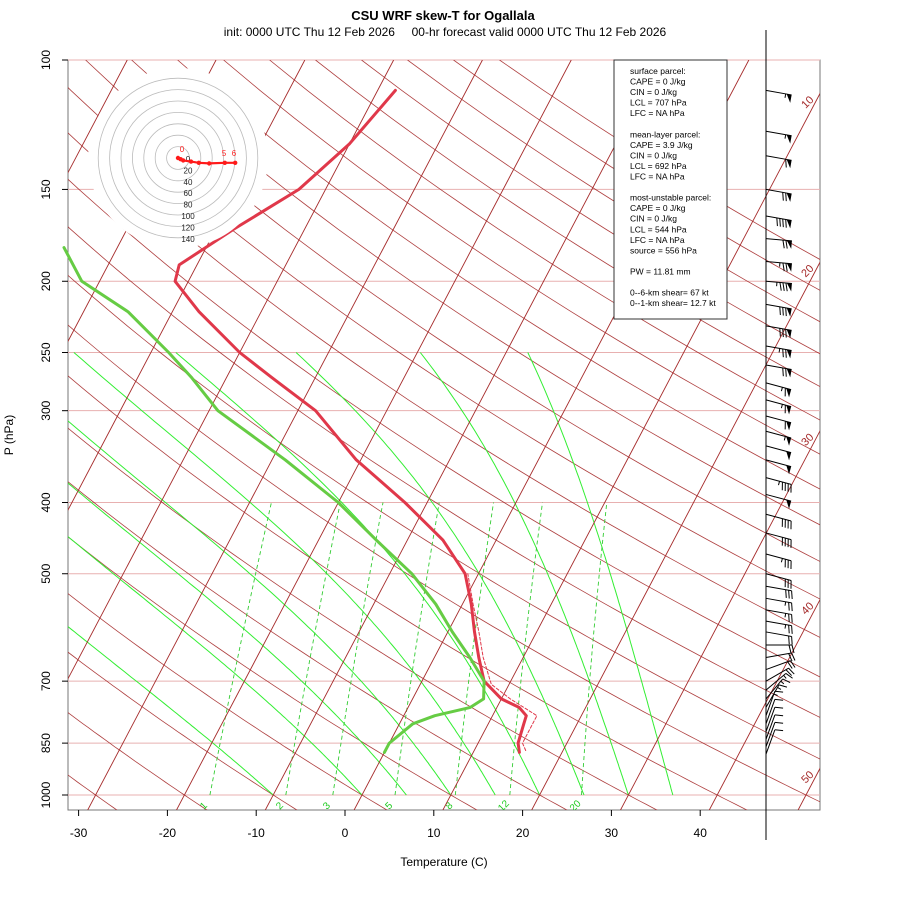  Describe the element at coordinates (670, 198) in the screenshot. I see `stats-line: most-unstable parcel:` at that location.